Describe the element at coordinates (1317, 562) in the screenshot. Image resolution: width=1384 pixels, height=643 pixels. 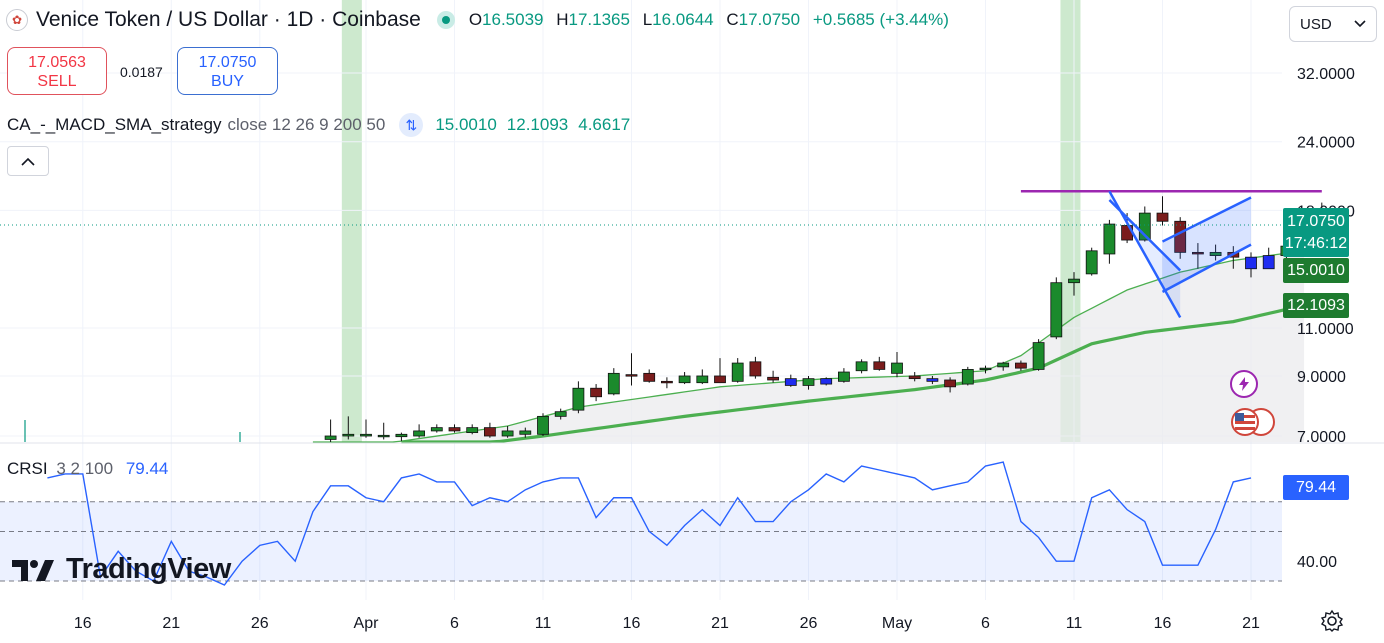
I see `crsi-tick-label: 40.00` at that location.